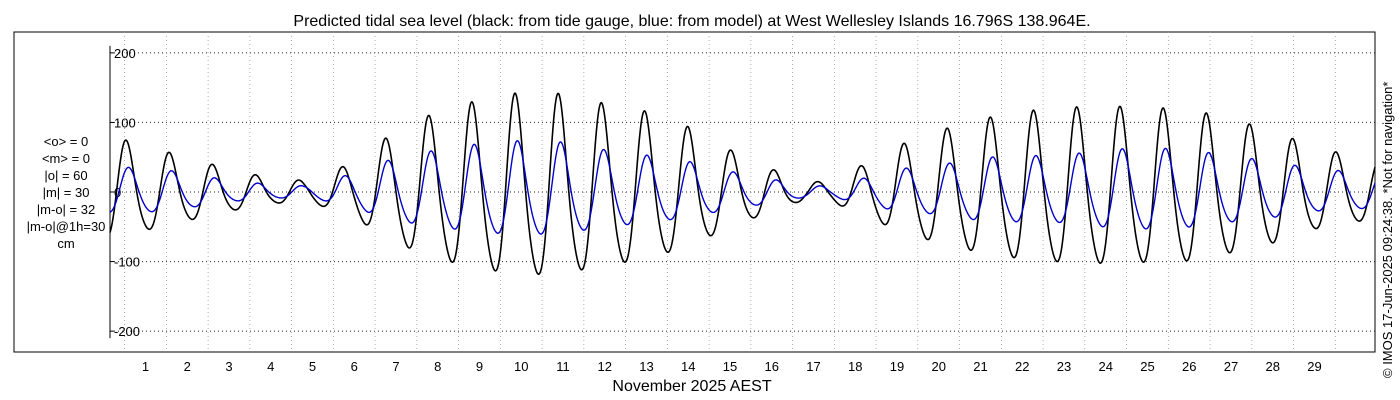 The height and width of the screenshot is (400, 1400). I want to click on y-tick-label: 100, so click(125, 122).